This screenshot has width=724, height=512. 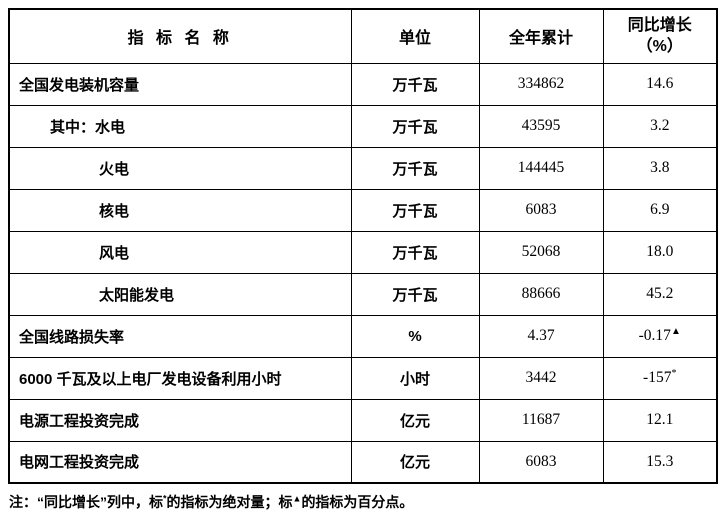 I want to click on growth-value: 12.1, so click(x=660, y=419).